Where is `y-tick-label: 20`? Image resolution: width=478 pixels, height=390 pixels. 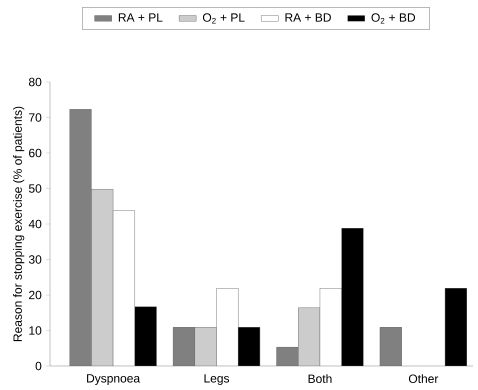 y-tick-label: 20 is located at coordinates (35, 295).